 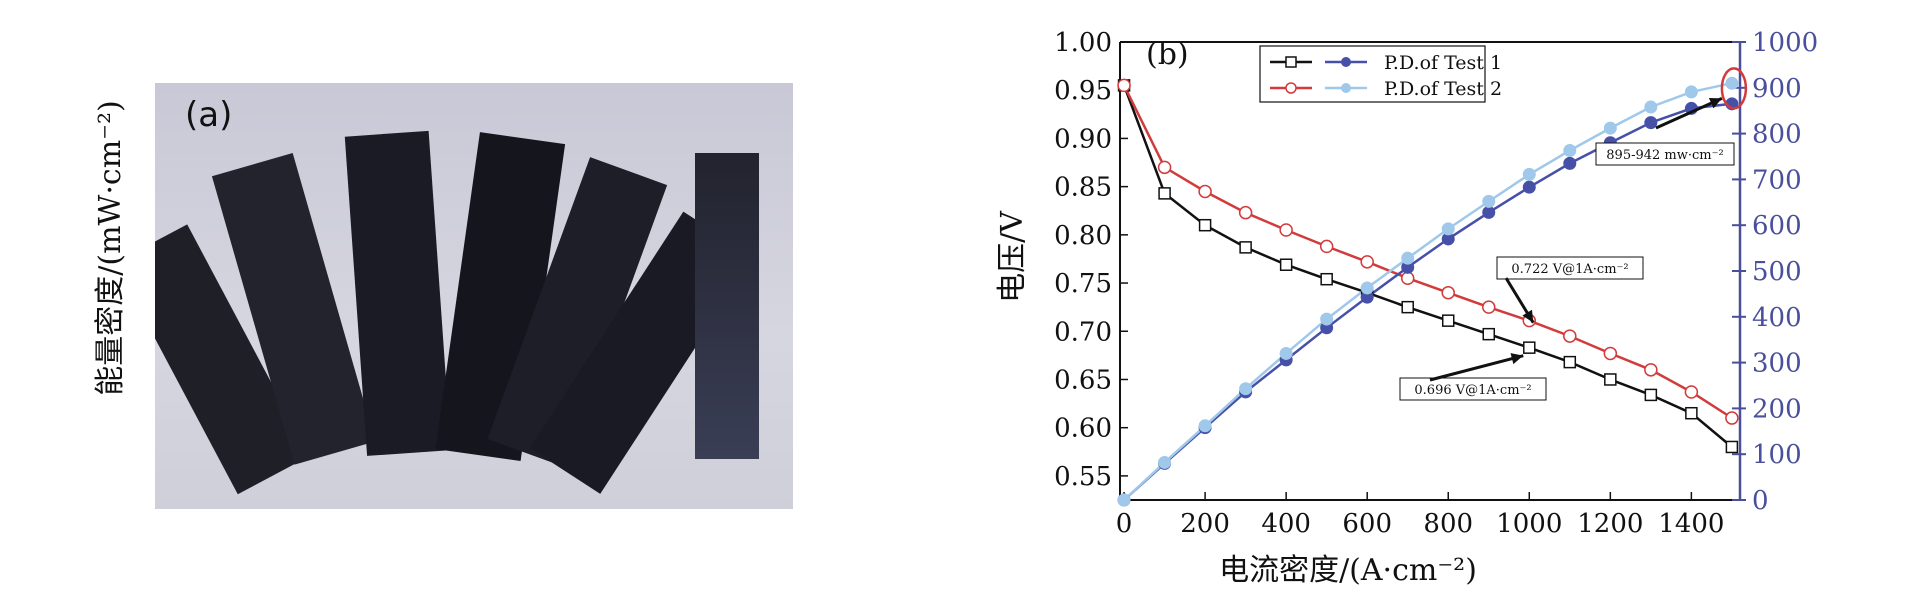 I want to click on x-tick-label: 400, so click(x=1286, y=524).